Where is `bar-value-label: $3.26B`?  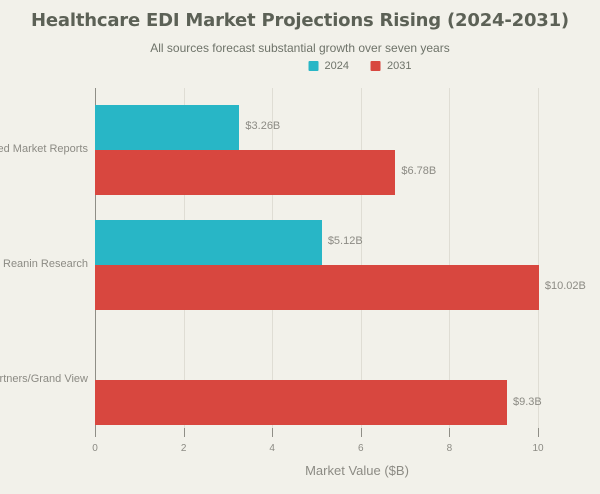
bar-value-label: $3.26B is located at coordinates (263, 126).